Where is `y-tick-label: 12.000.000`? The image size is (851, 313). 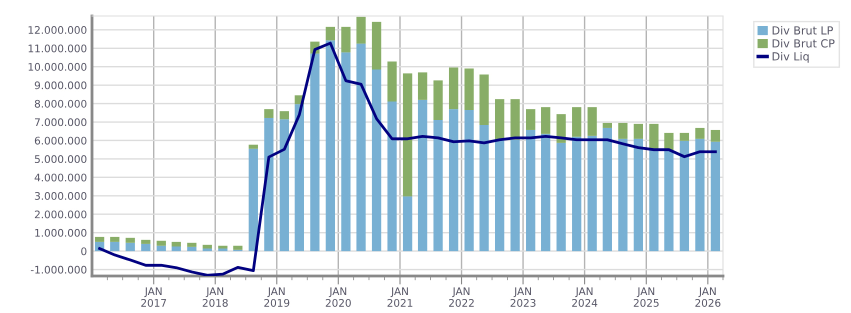 y-tick-label: 12.000.000 is located at coordinates (57, 30).